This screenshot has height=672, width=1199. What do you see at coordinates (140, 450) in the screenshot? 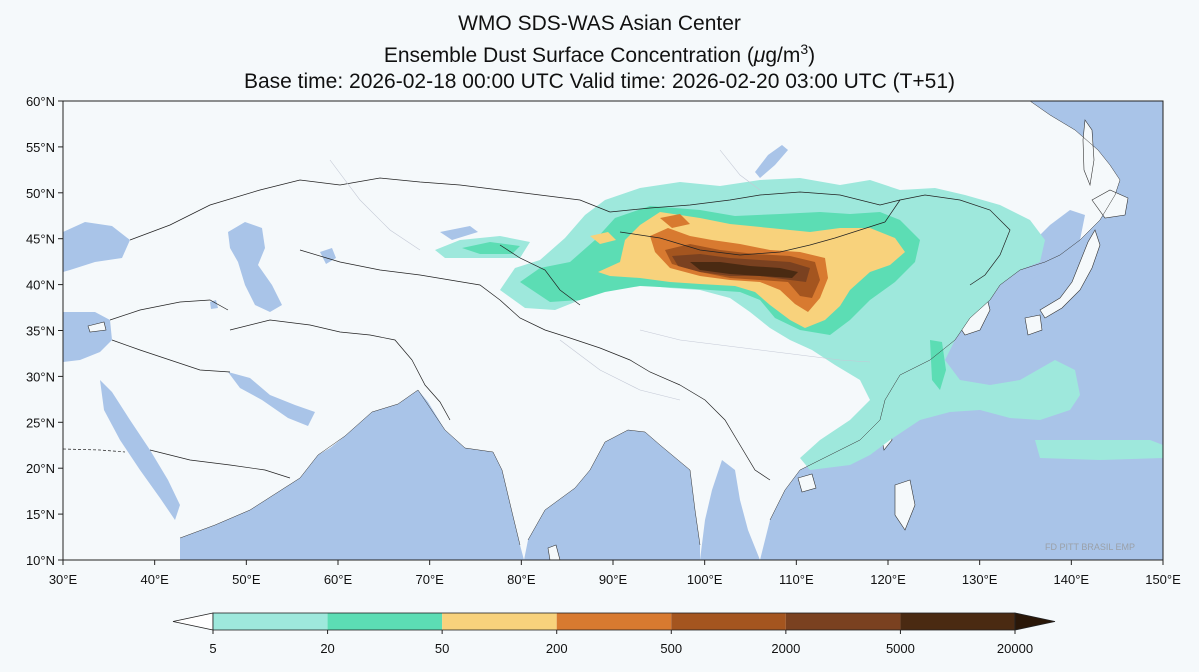
I see `red-sea` at bounding box center [140, 450].